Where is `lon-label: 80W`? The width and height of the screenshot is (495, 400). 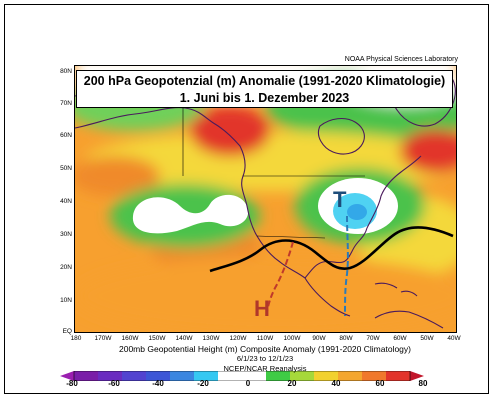
lon-label: 80W is located at coordinates (346, 338).